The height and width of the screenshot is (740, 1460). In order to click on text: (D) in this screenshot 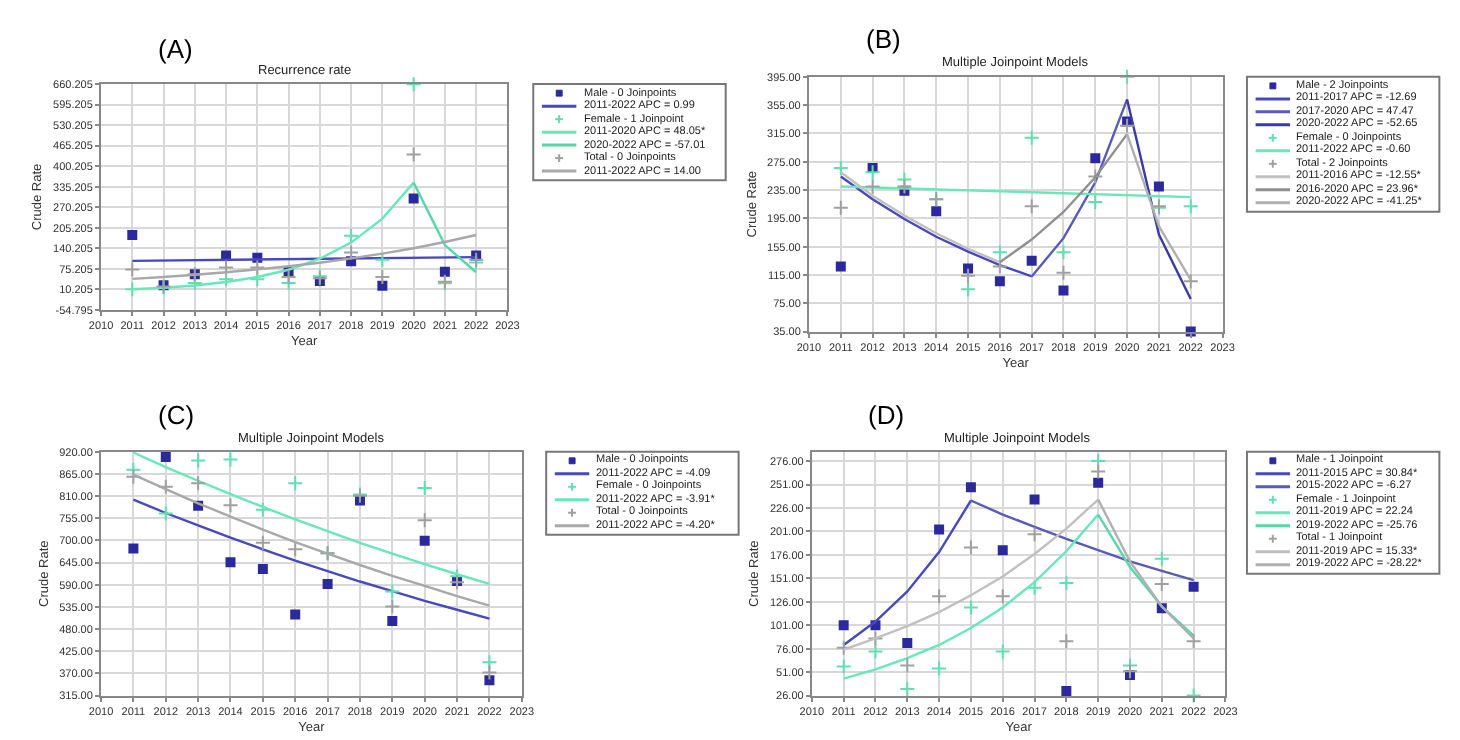, I will do `click(886, 415)`.